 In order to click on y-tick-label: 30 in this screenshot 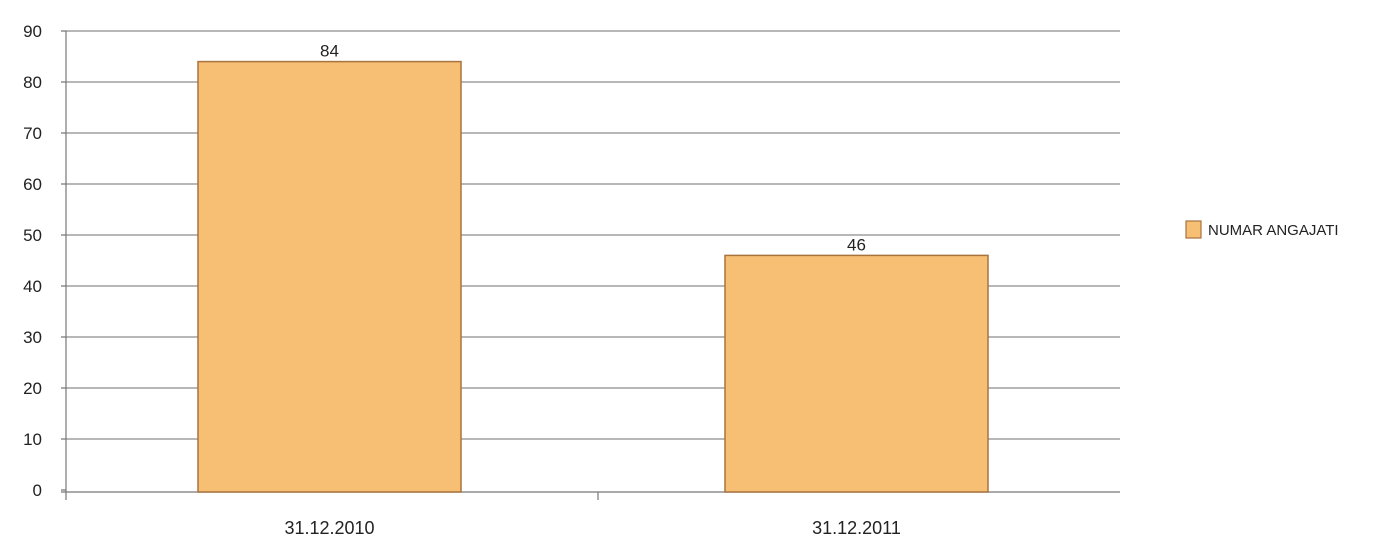, I will do `click(32, 337)`.